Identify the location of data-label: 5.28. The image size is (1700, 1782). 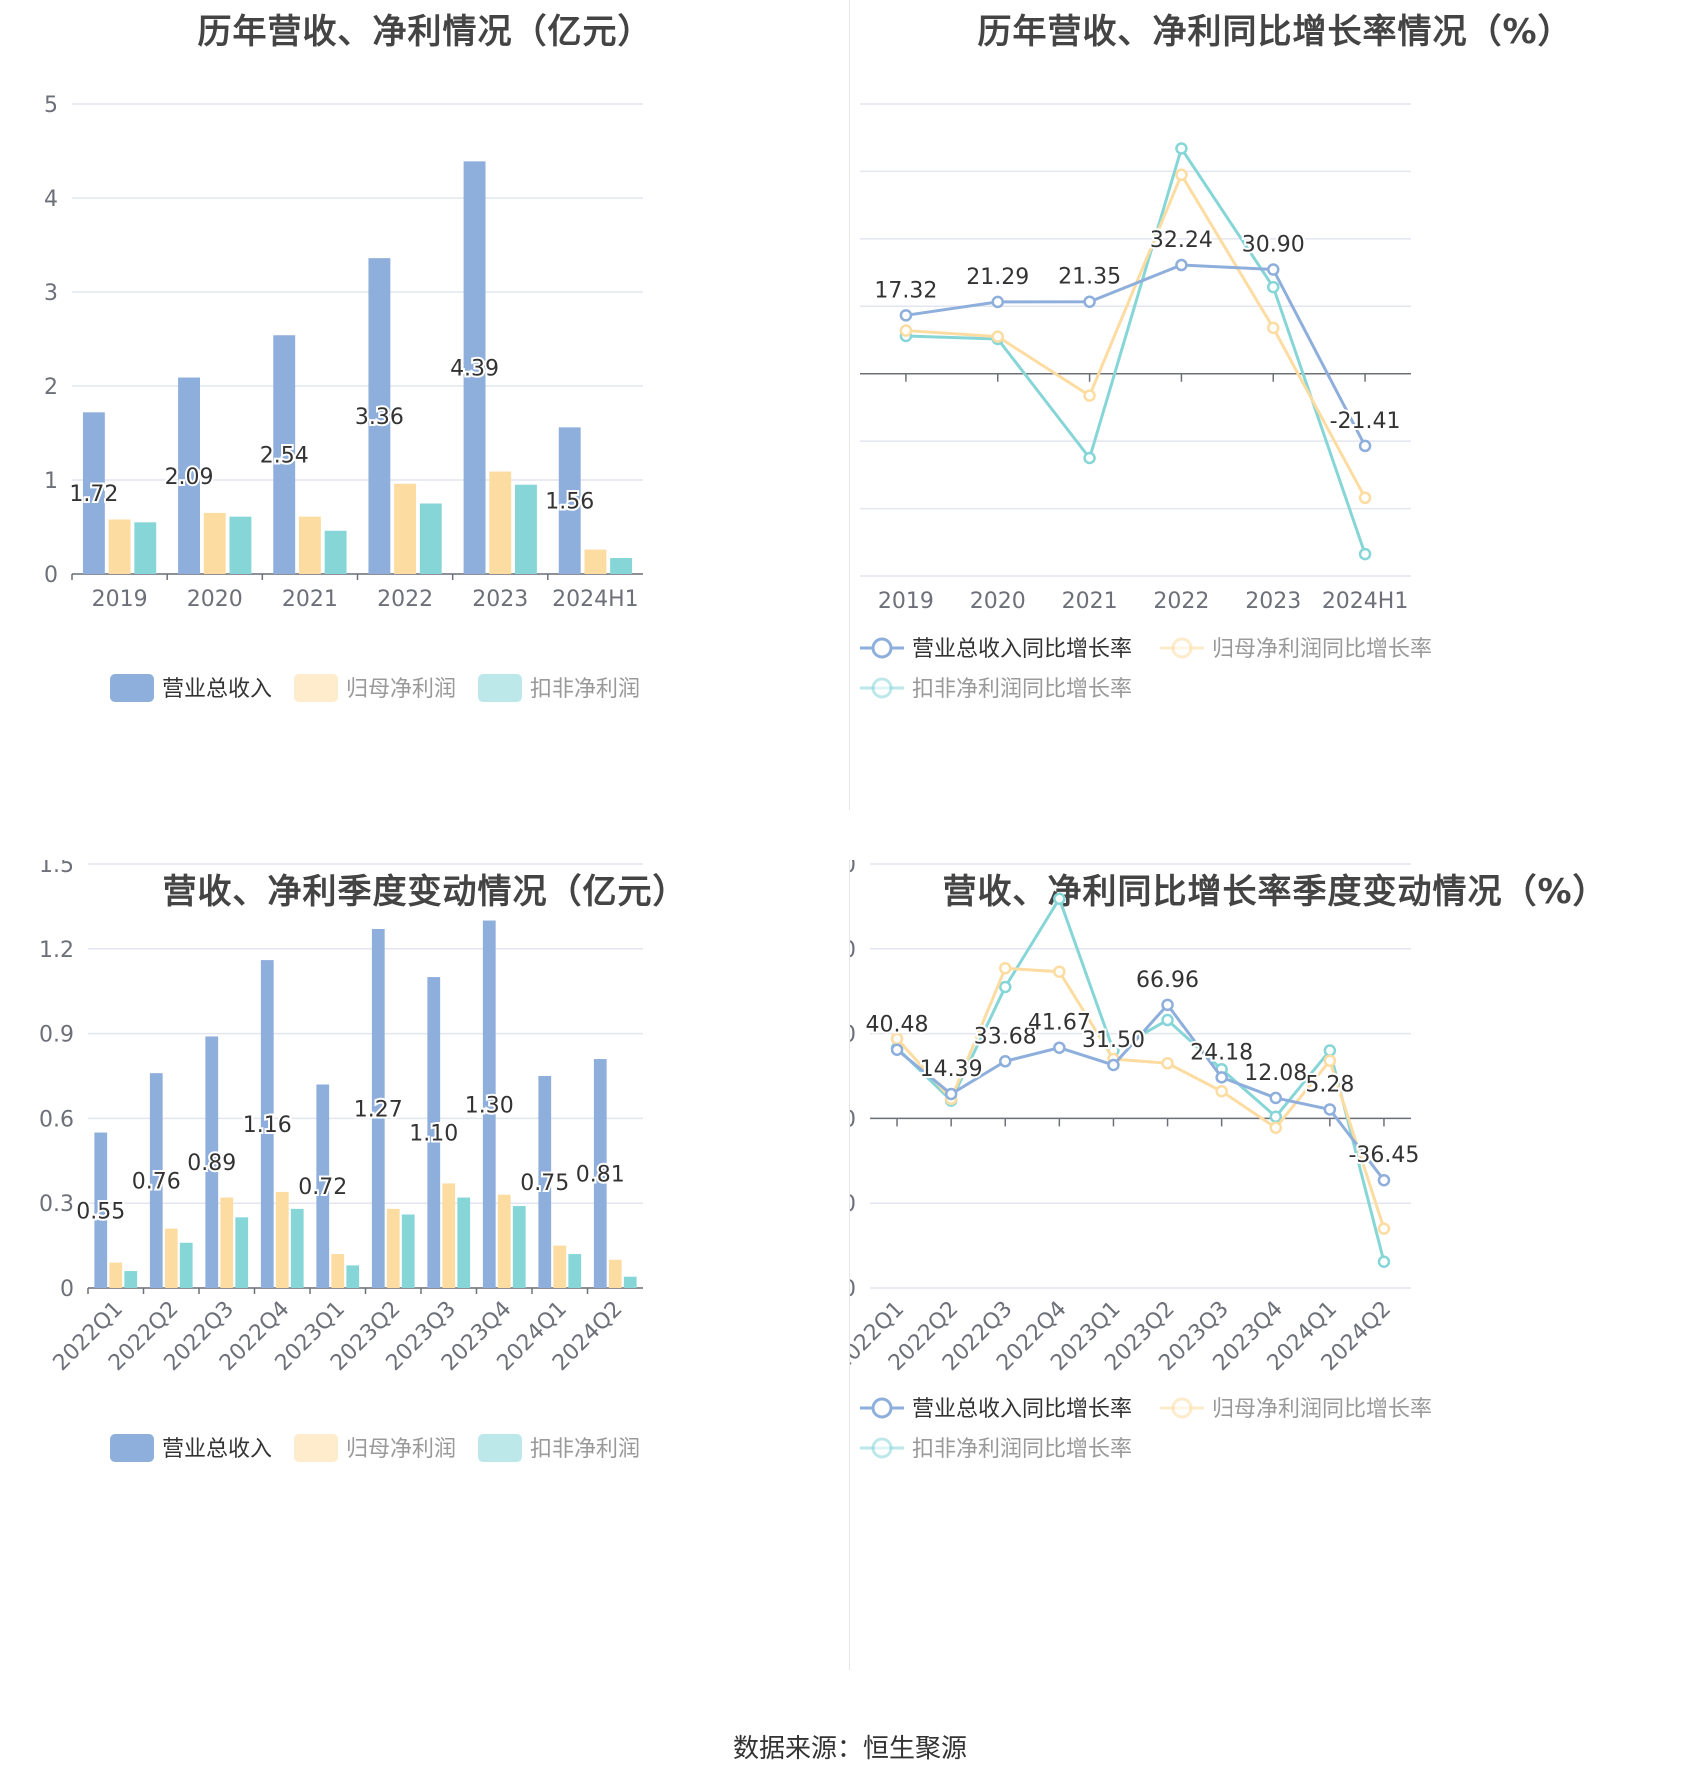
(1329, 1084).